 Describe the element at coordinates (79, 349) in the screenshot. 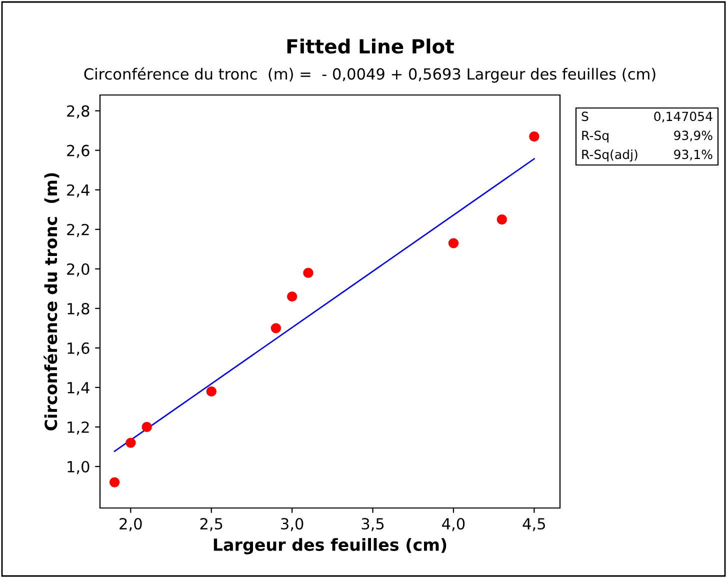

I see `y-tick-label: 1,6` at that location.